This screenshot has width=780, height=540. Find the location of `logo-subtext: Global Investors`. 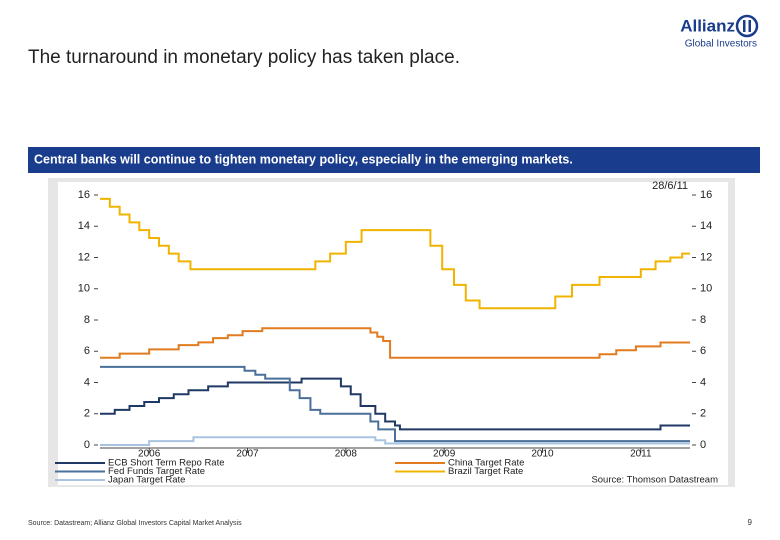

logo-subtext: Global Investors is located at coordinates (721, 44).